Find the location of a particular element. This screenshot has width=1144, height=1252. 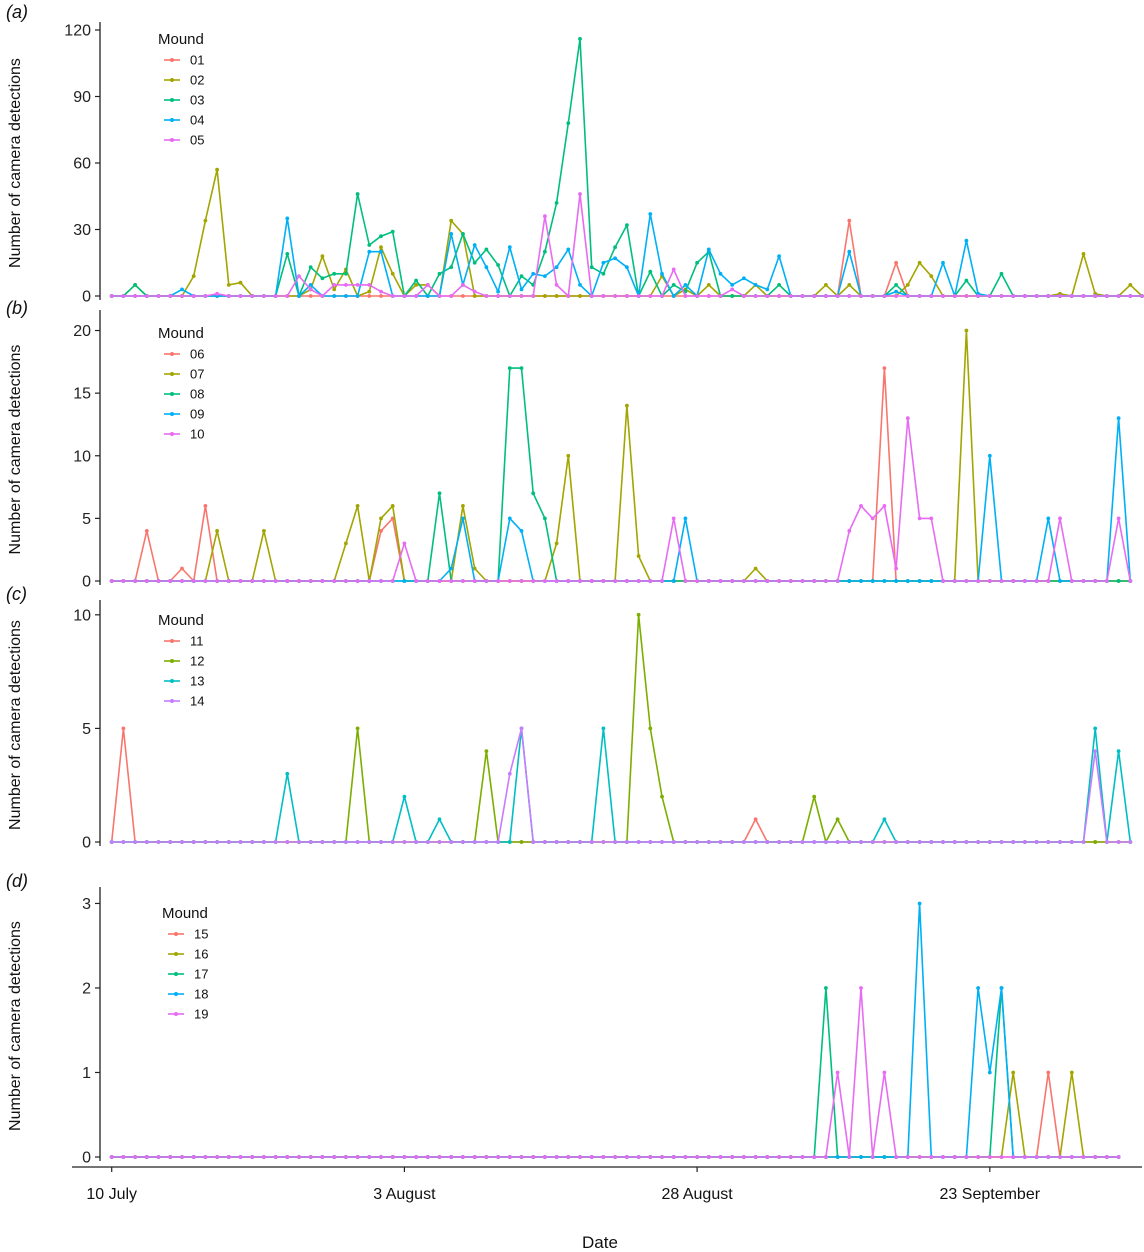

legend-item-10: 10 is located at coordinates (184, 434).